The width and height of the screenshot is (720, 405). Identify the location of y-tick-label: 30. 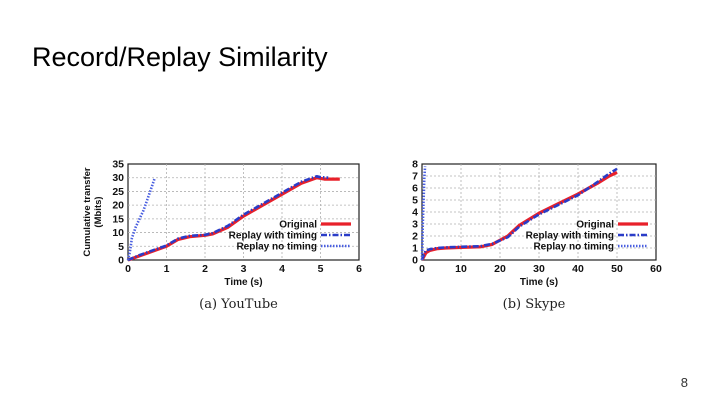
(118, 178).